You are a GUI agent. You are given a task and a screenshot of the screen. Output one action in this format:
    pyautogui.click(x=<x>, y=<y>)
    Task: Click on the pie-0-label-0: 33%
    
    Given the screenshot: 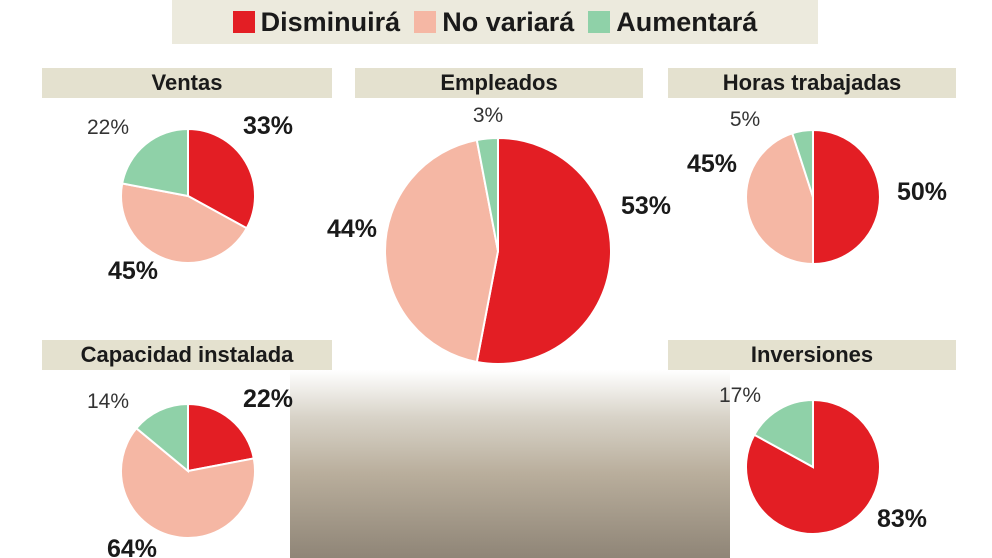 What is the action you would take?
    pyautogui.click(x=268, y=126)
    